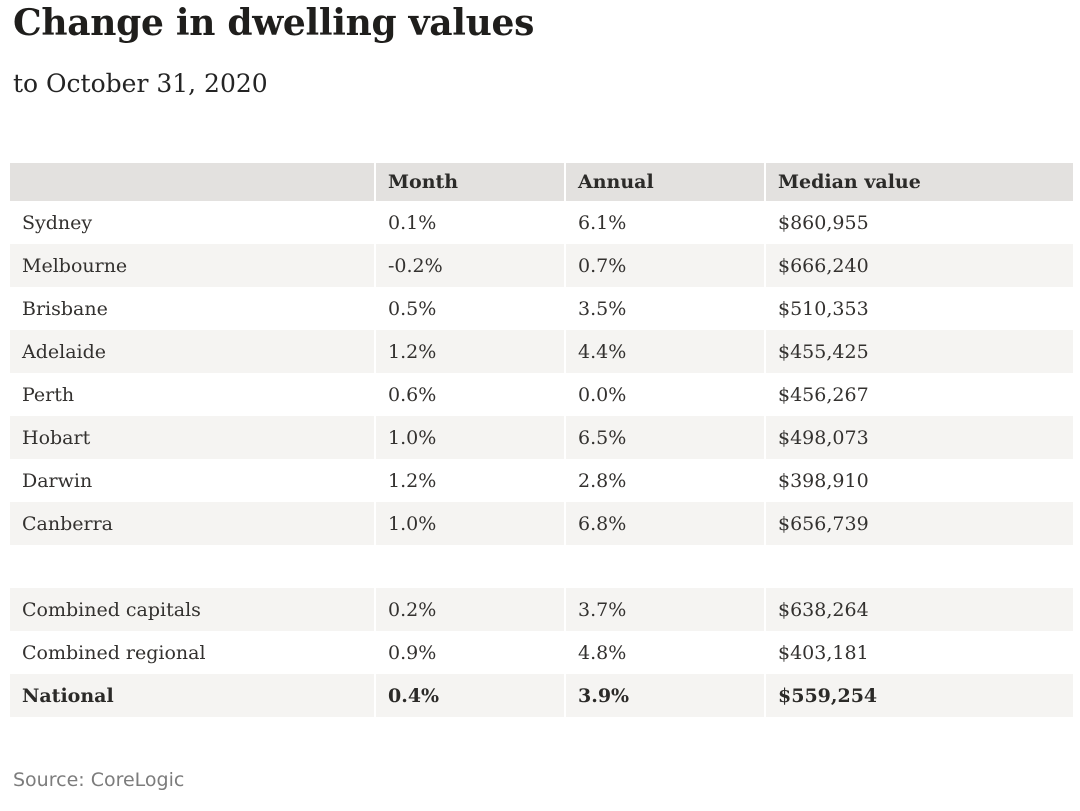 The height and width of the screenshot is (811, 1080). What do you see at coordinates (469, 395) in the screenshot?
I see `month-cell: 0.6%` at bounding box center [469, 395].